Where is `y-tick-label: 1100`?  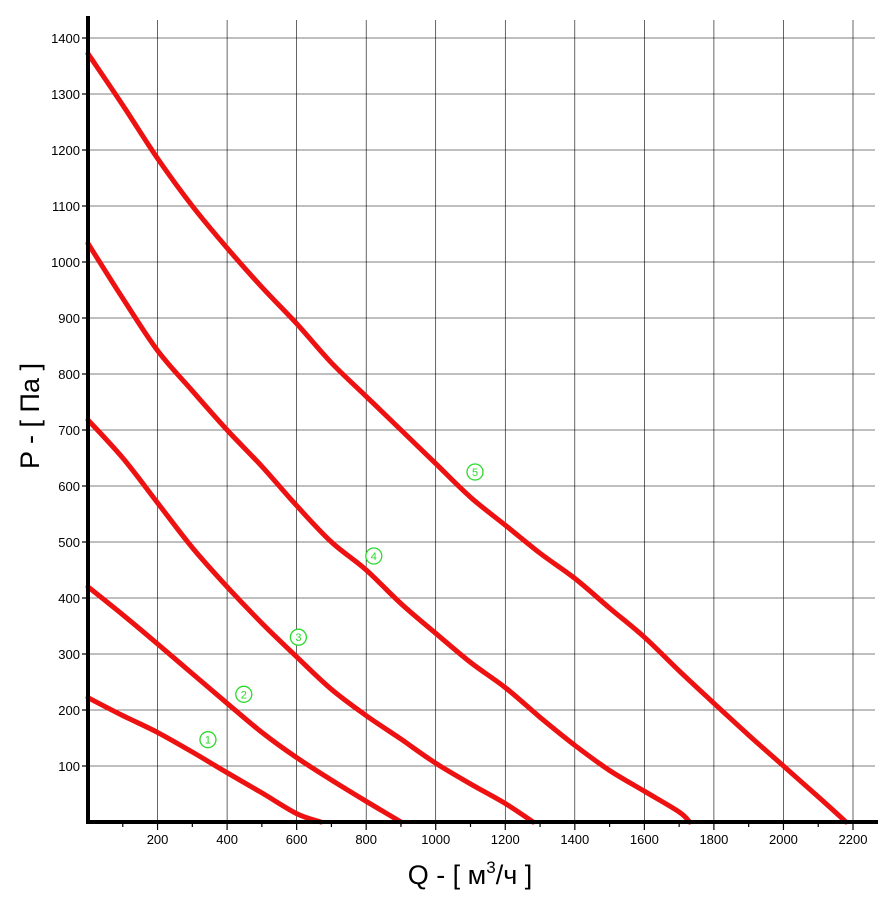
y-tick-label: 1100 is located at coordinates (66, 206).